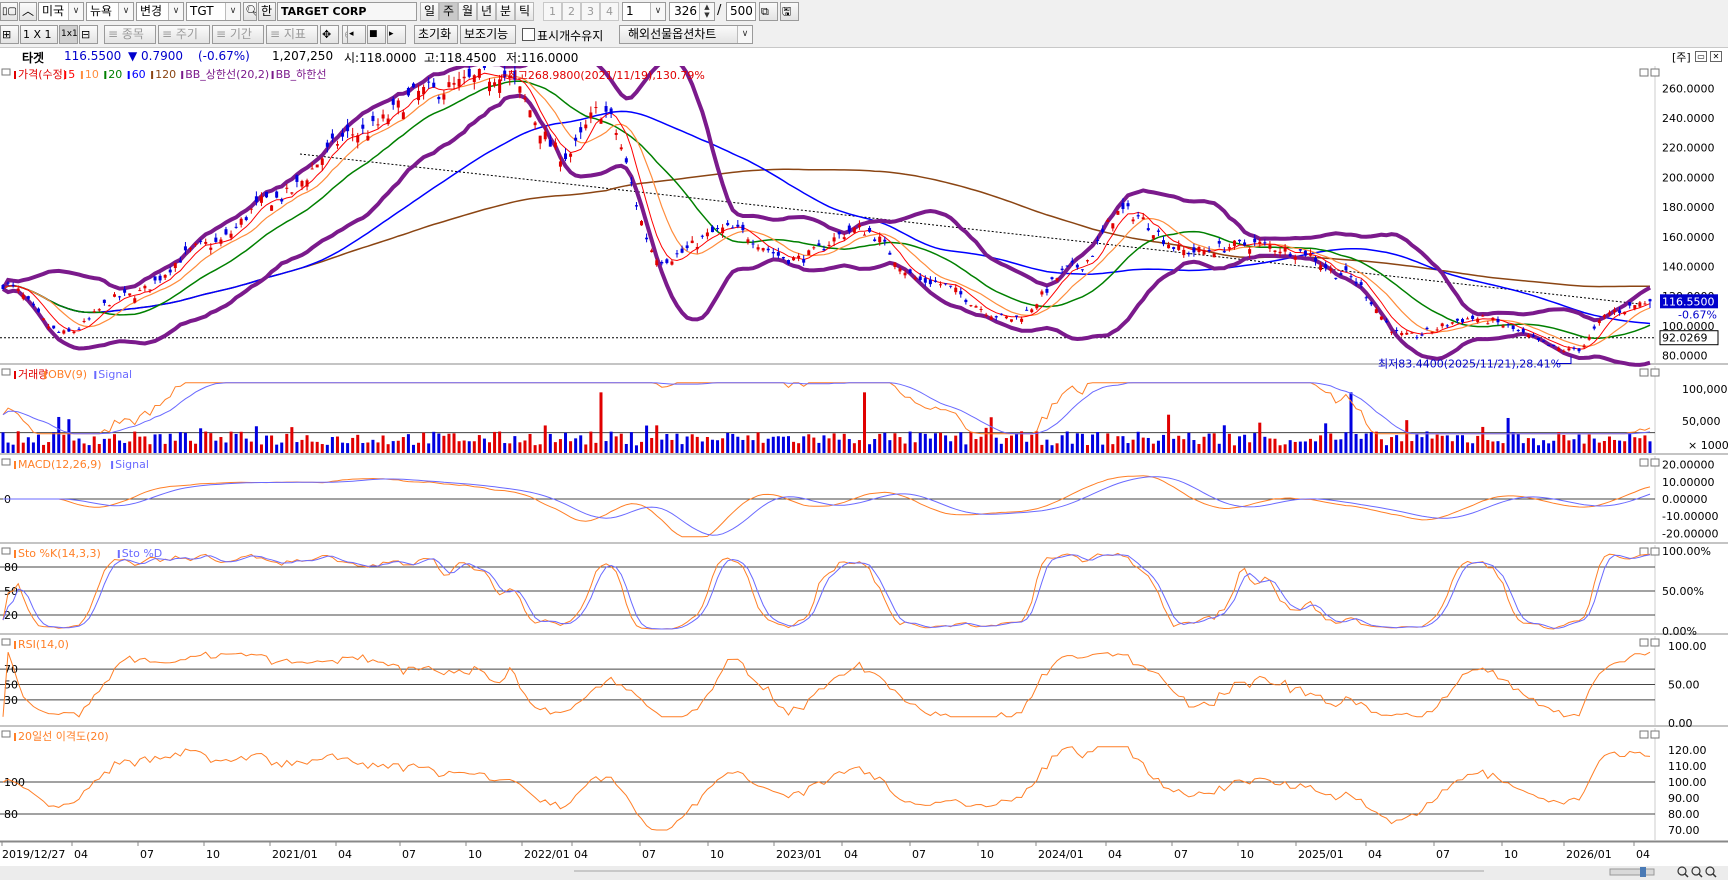  What do you see at coordinates (1688, 88) in the screenshot?
I see `price-tick-label: 260.0000` at bounding box center [1688, 88].